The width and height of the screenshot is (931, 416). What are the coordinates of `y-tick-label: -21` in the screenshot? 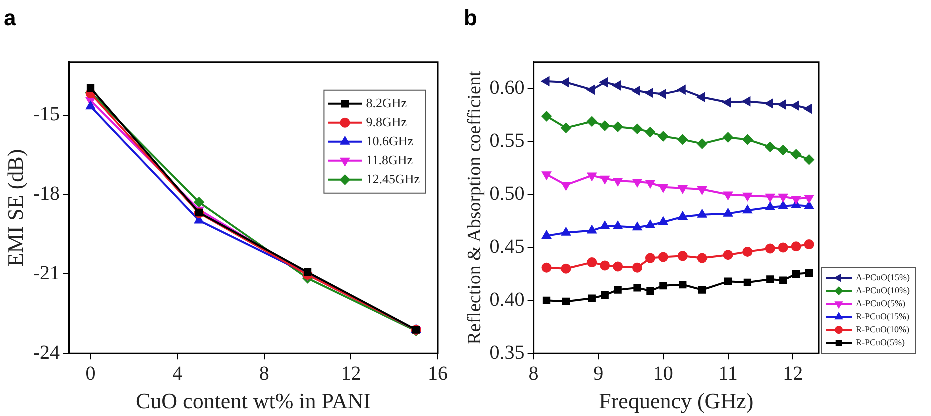 It's located at (46, 273).